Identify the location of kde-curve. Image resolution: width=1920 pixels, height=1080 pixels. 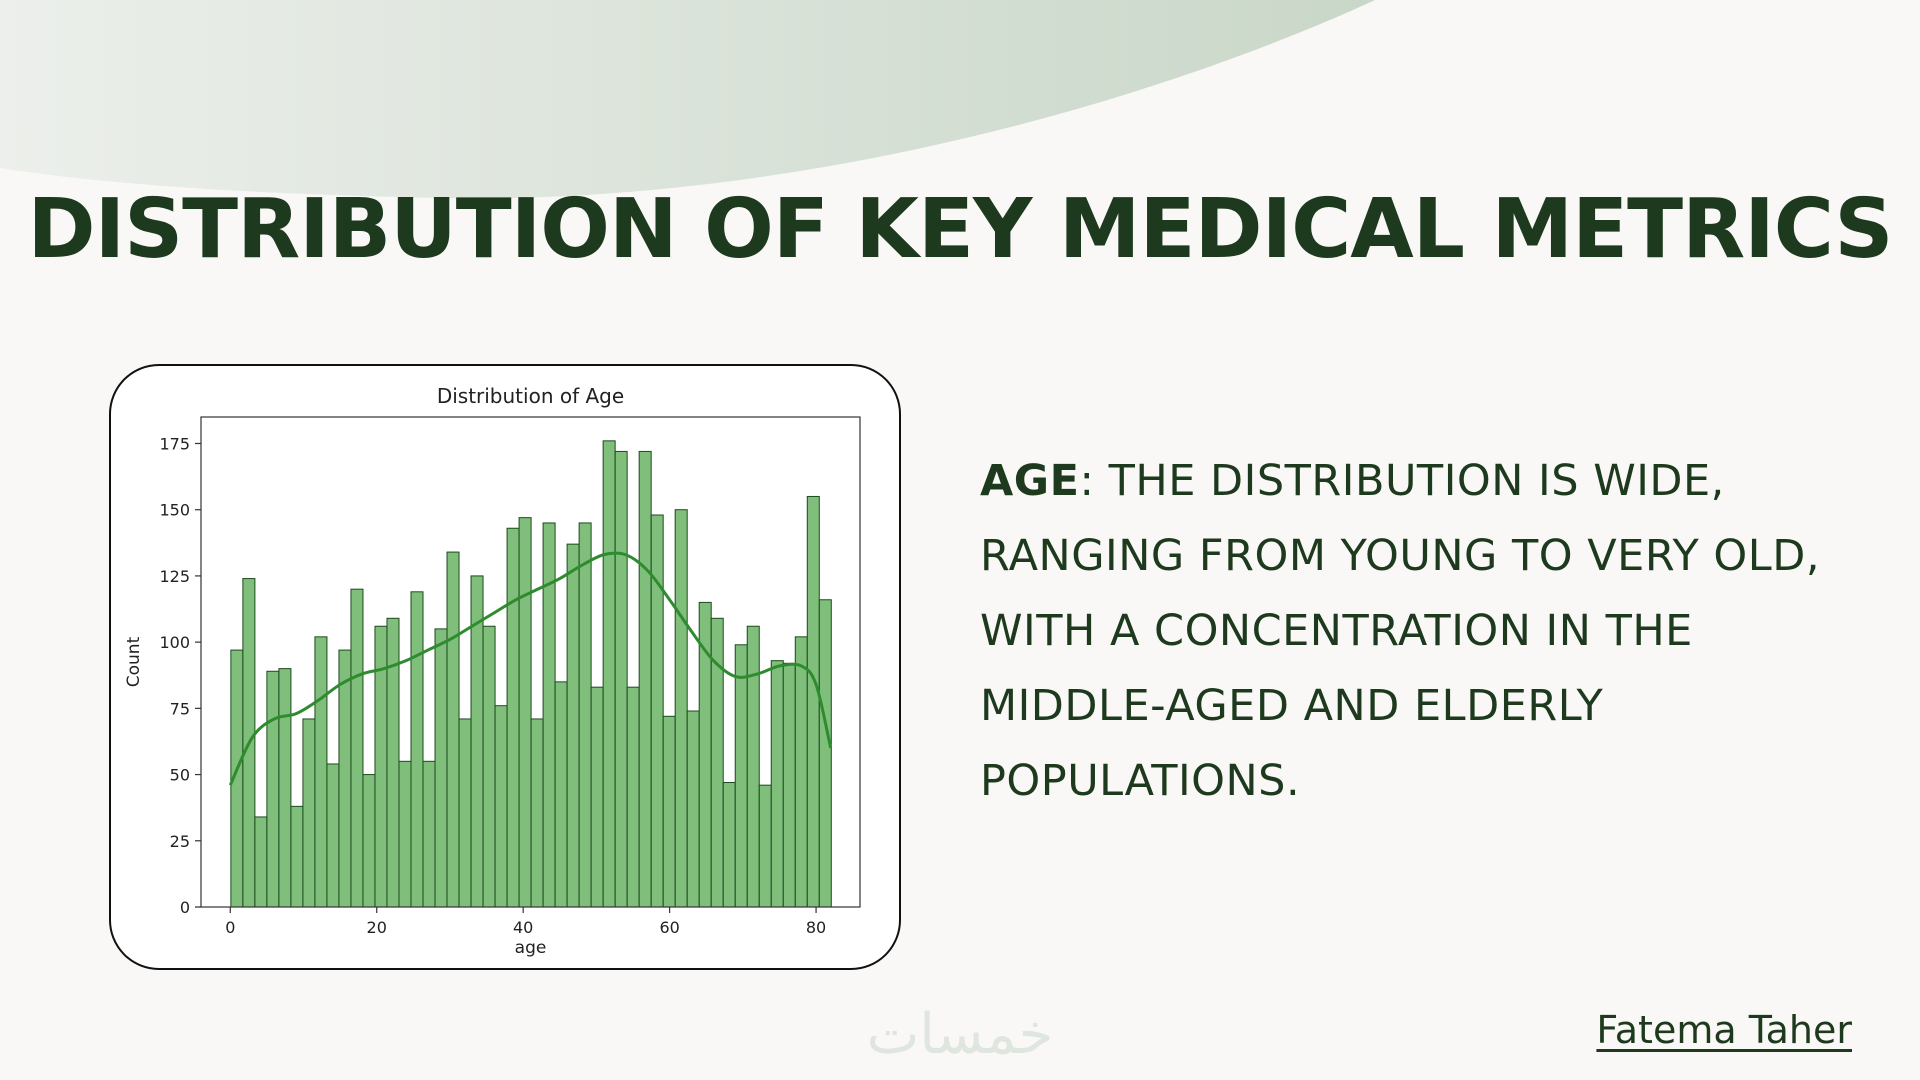
(530, 668).